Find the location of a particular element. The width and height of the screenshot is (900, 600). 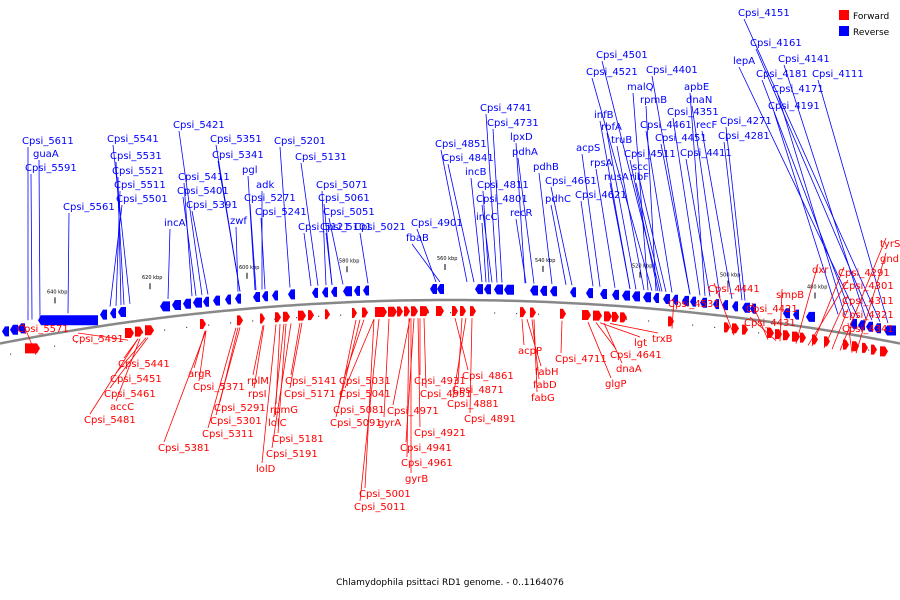

genome-backbone is located at coordinates (450, 321).